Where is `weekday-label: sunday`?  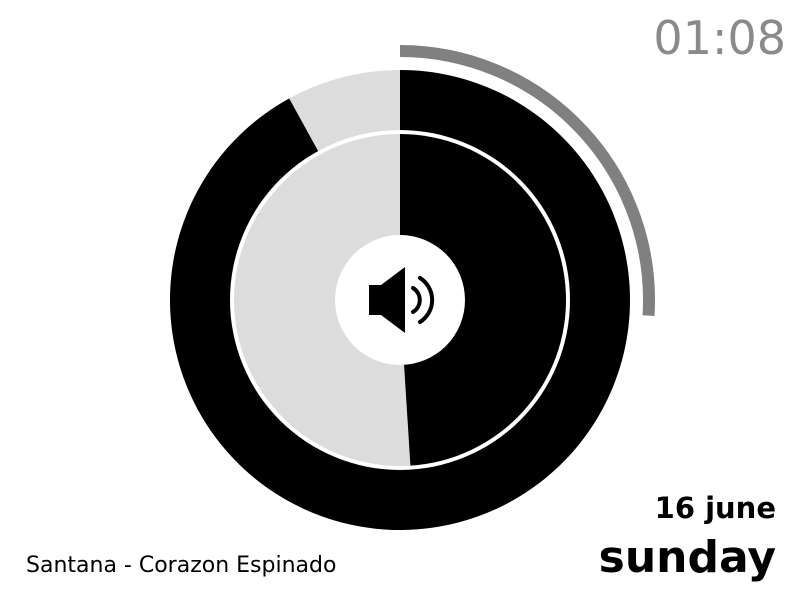
weekday-label: sunday is located at coordinates (687, 557).